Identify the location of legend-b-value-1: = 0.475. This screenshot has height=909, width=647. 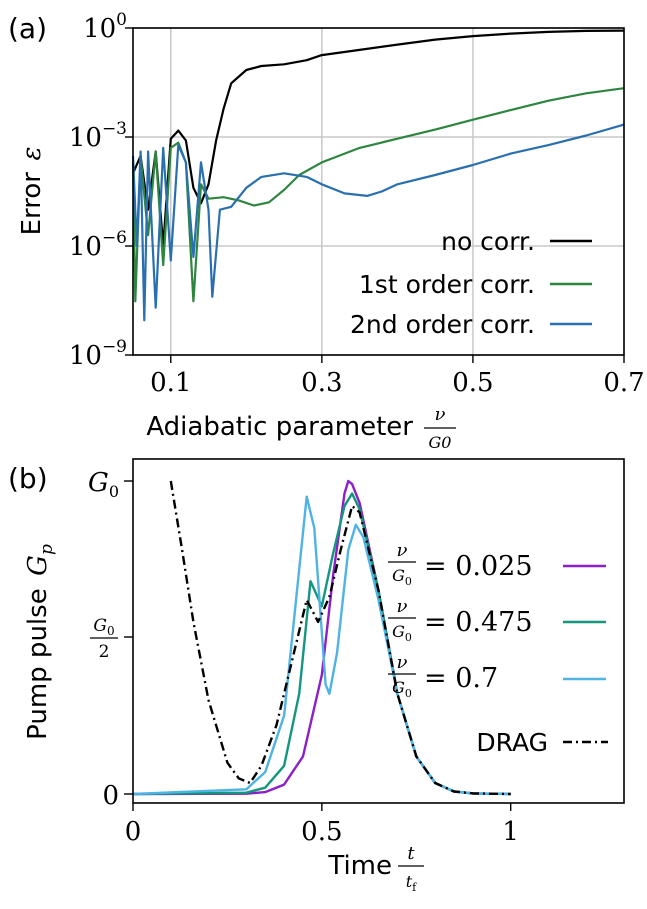
(478, 622).